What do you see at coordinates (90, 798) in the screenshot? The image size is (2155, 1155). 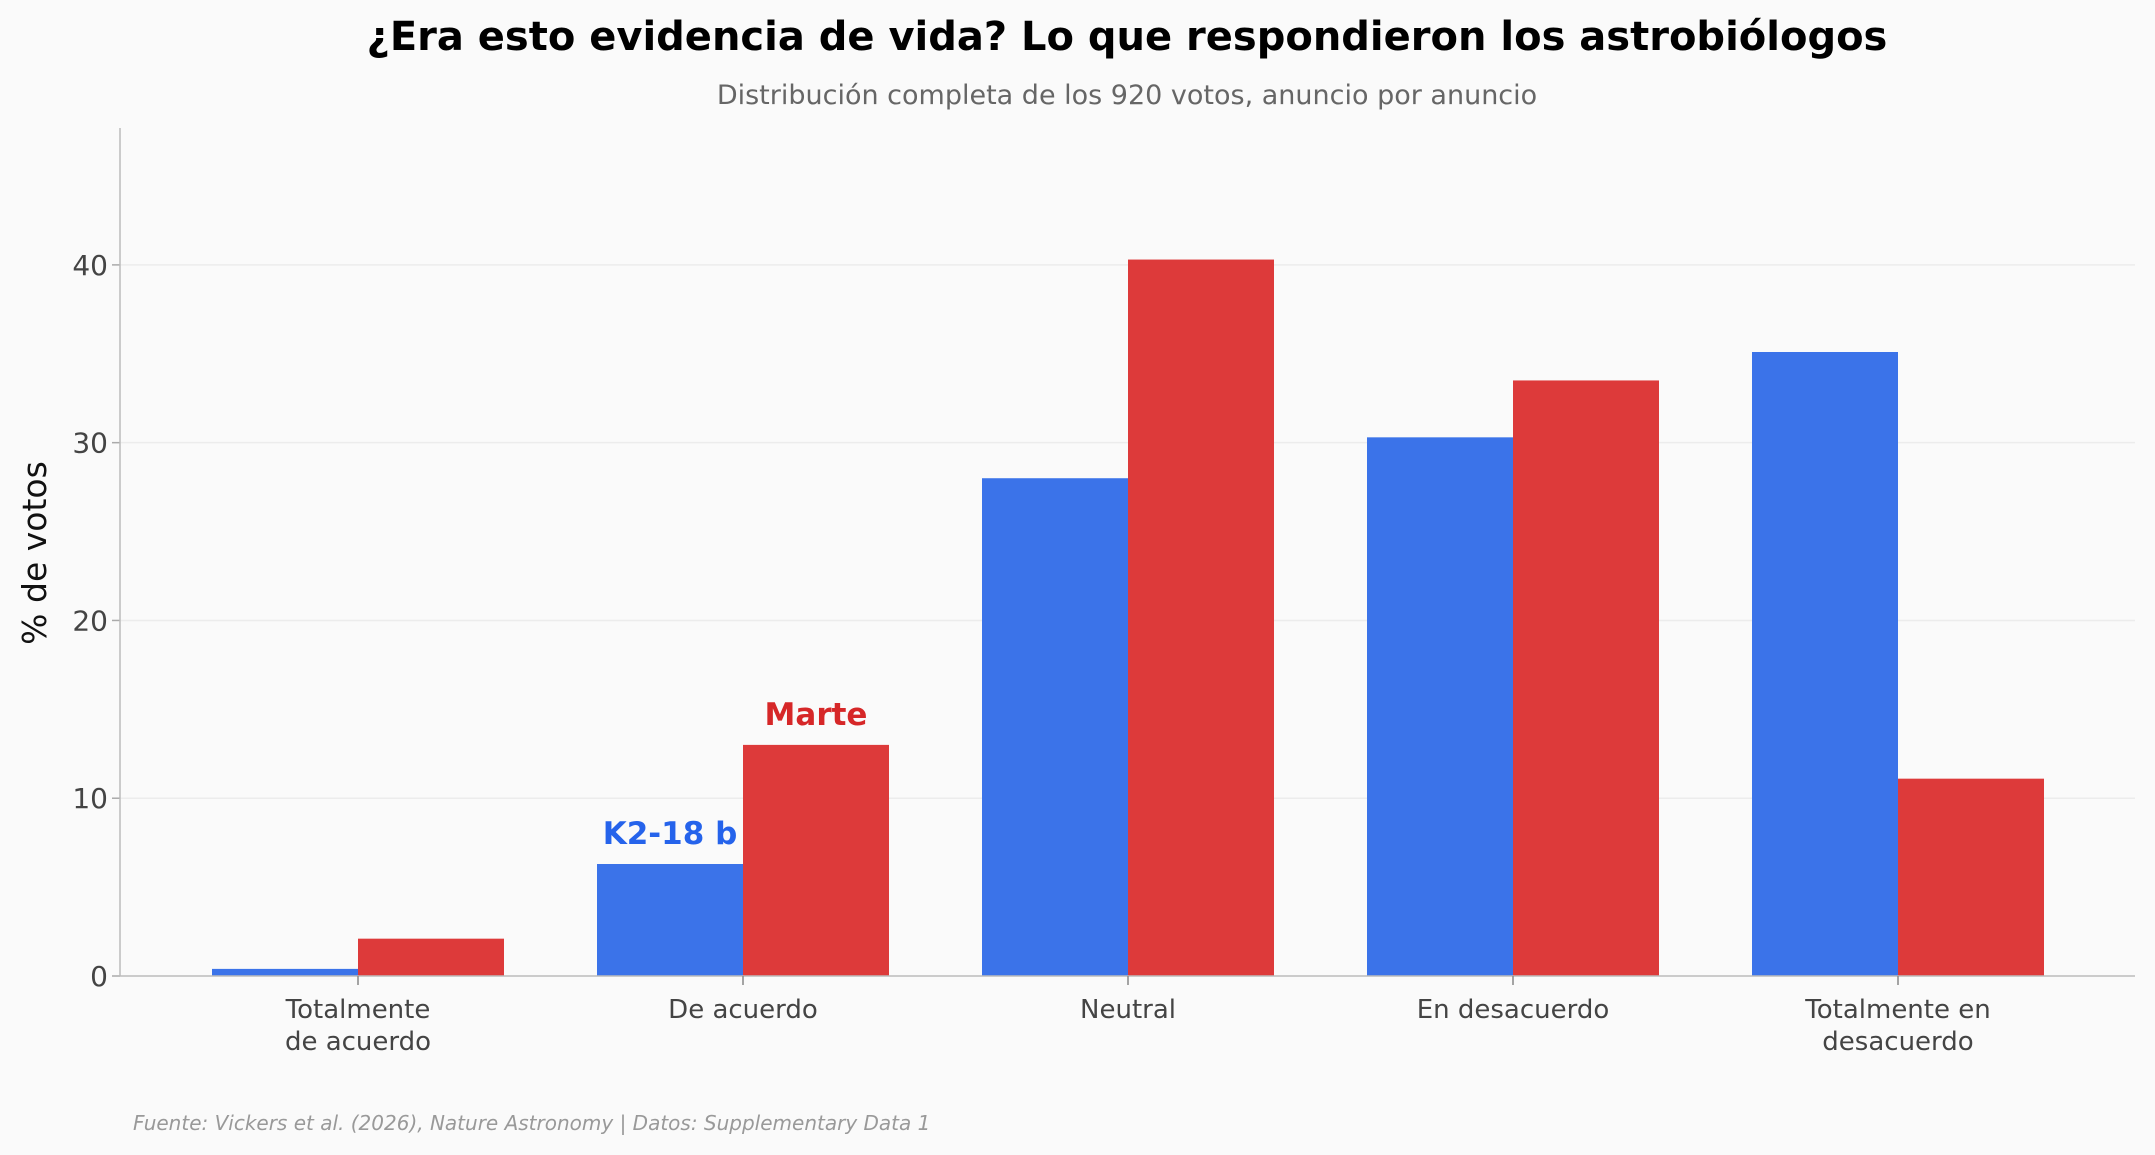 I see `y-tick-label: 10` at bounding box center [90, 798].